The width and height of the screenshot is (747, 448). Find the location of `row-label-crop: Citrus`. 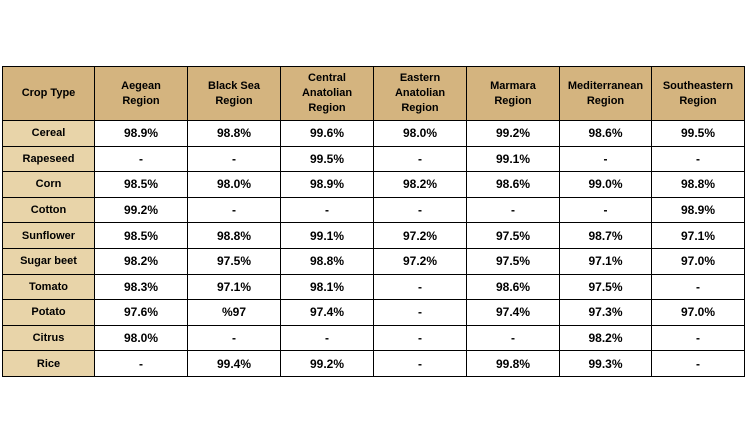

row-label-crop: Citrus is located at coordinates (48, 338).